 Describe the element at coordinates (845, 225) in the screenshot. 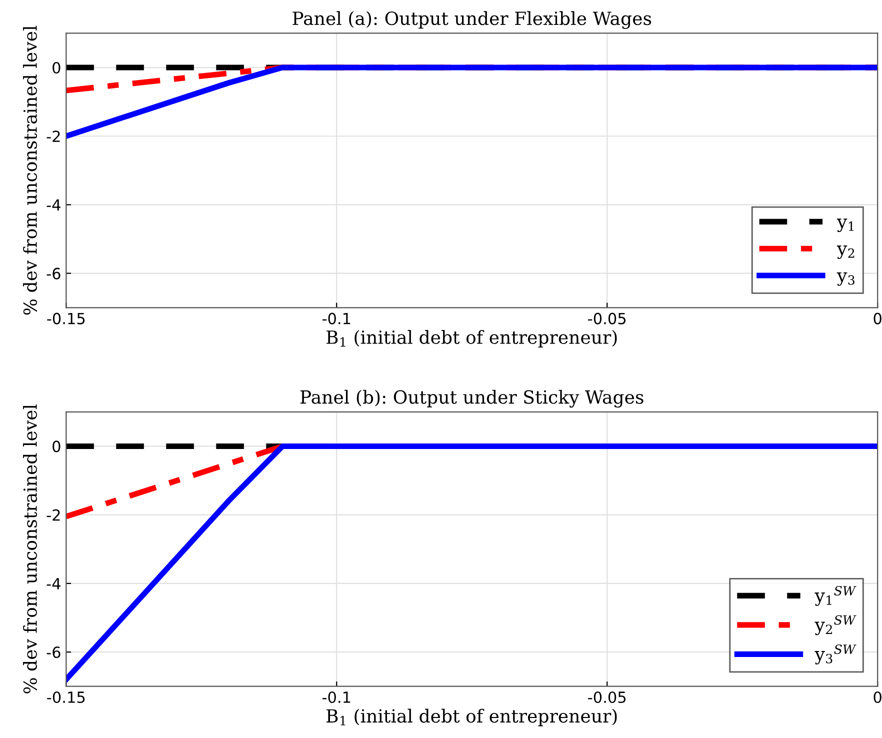

I see `legend-label: y$_{1}$` at that location.